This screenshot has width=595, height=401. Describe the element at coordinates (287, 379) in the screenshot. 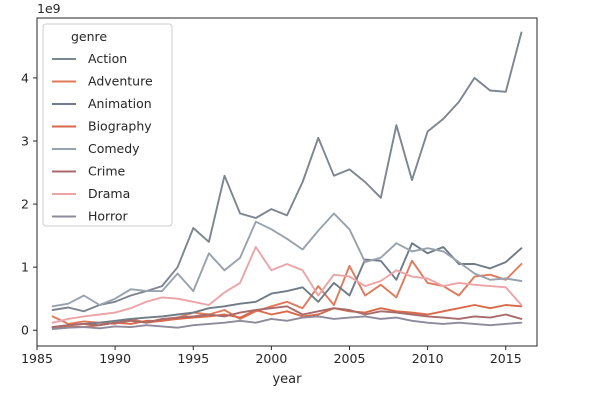

I see `x-axis-label: year` at that location.